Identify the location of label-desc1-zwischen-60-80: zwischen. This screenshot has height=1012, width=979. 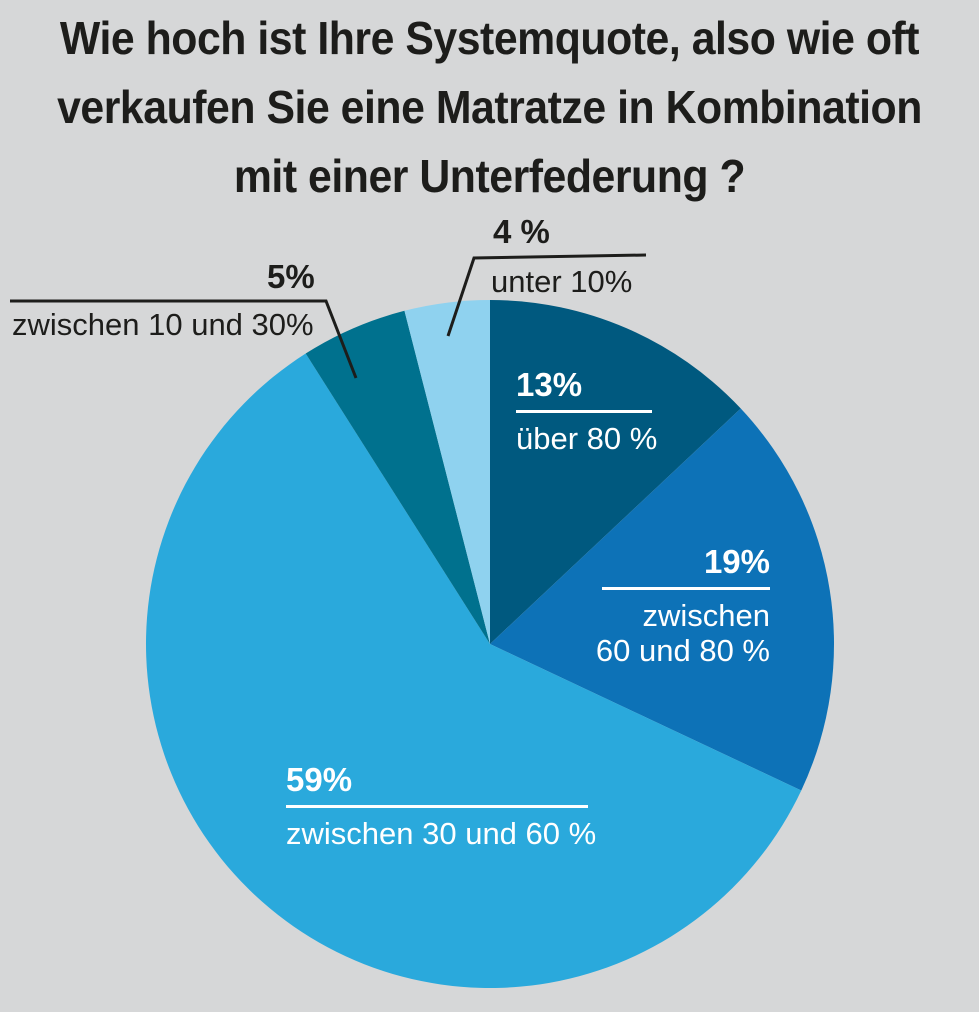
(706, 615).